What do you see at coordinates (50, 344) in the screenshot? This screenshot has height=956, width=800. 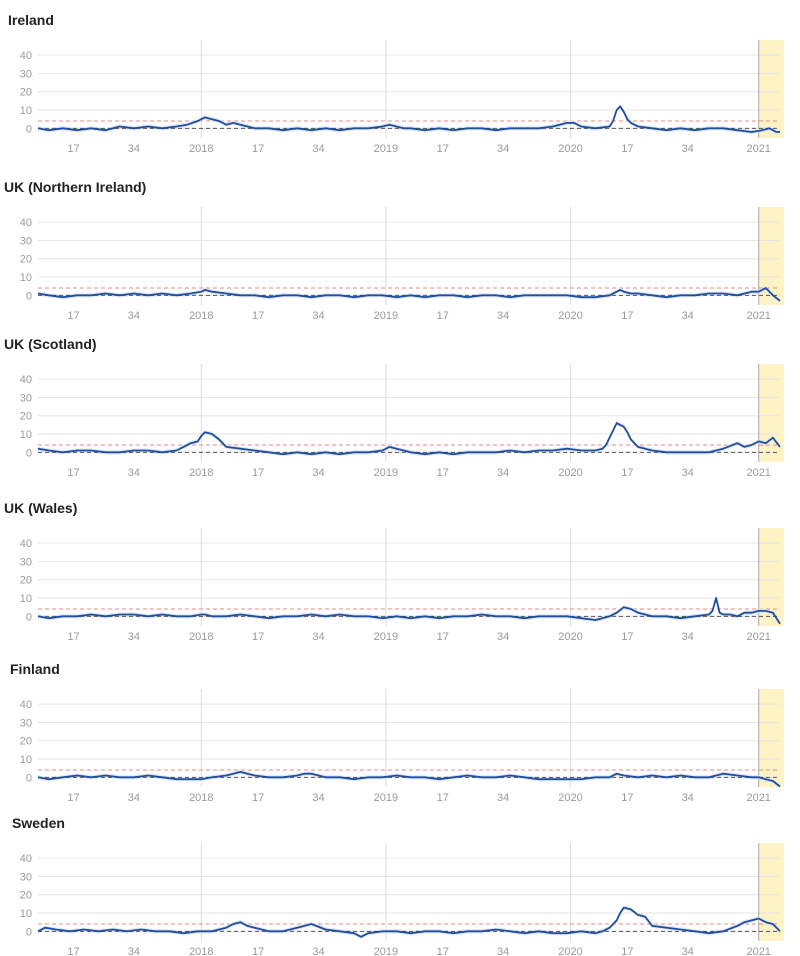 I see `panel-title: UK (Scotland)` at bounding box center [50, 344].